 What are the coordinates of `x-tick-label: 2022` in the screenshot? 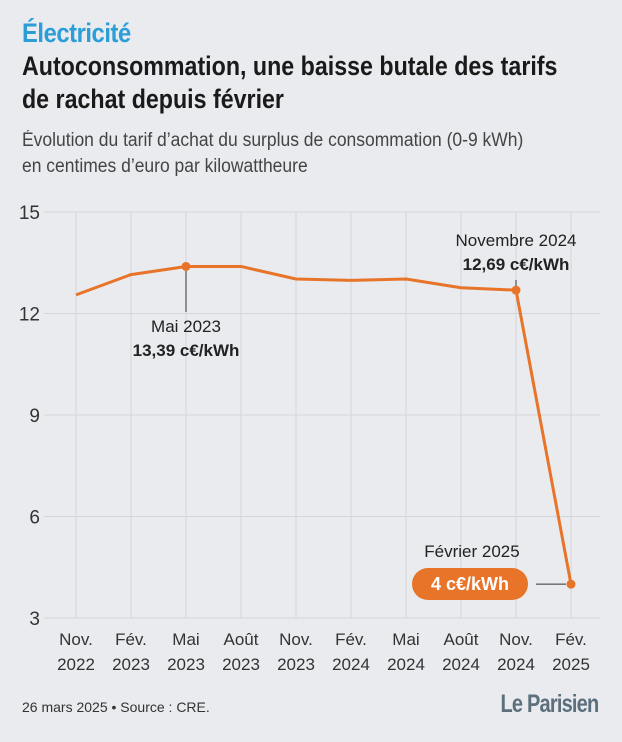 It's located at (76, 664).